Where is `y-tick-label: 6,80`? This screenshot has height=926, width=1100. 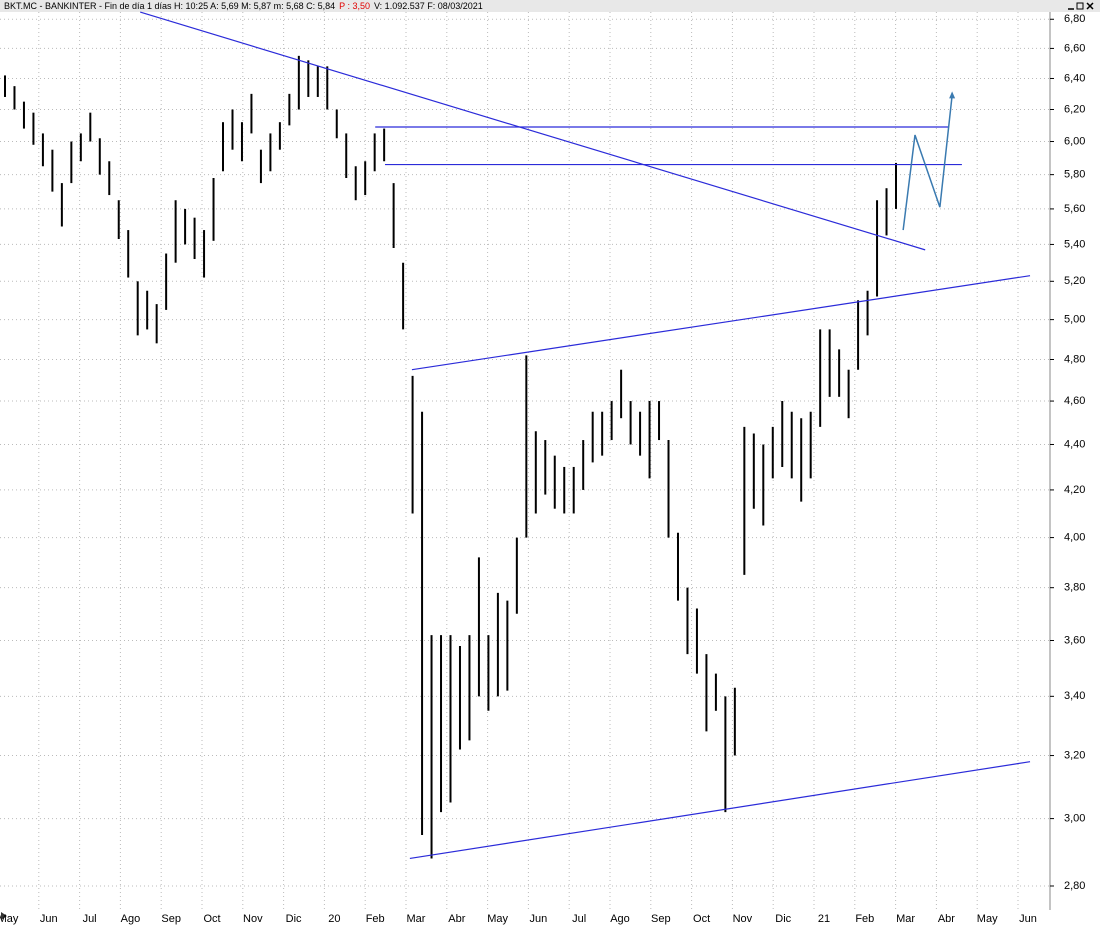
y-tick-label: 6,80 is located at coordinates (1074, 19).